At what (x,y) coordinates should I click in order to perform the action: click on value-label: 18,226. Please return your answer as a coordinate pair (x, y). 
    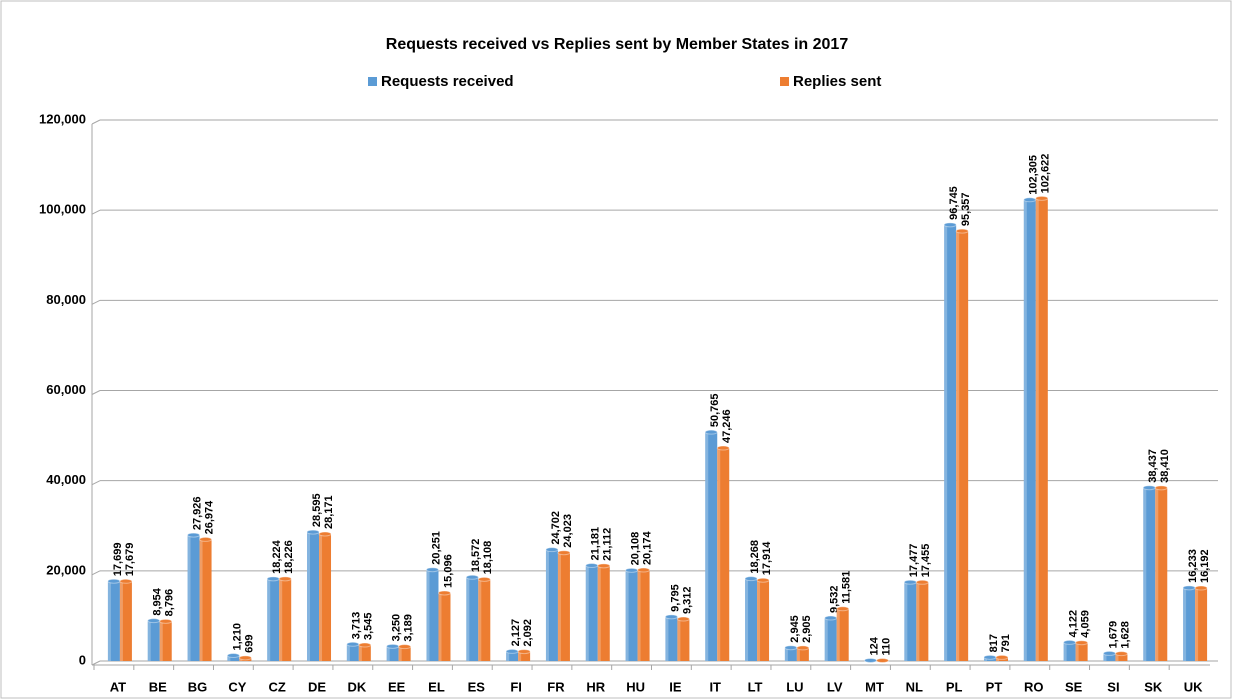
    Looking at the image, I should click on (289, 557).